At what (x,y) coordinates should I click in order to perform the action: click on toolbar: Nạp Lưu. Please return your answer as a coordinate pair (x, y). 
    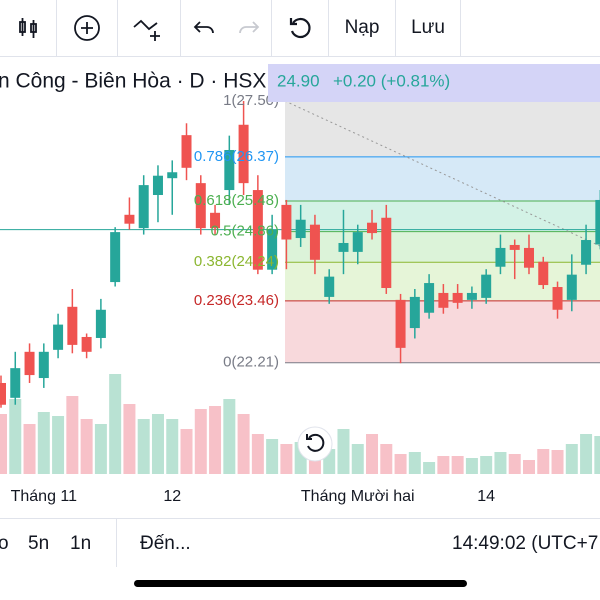
    Looking at the image, I should click on (300, 28).